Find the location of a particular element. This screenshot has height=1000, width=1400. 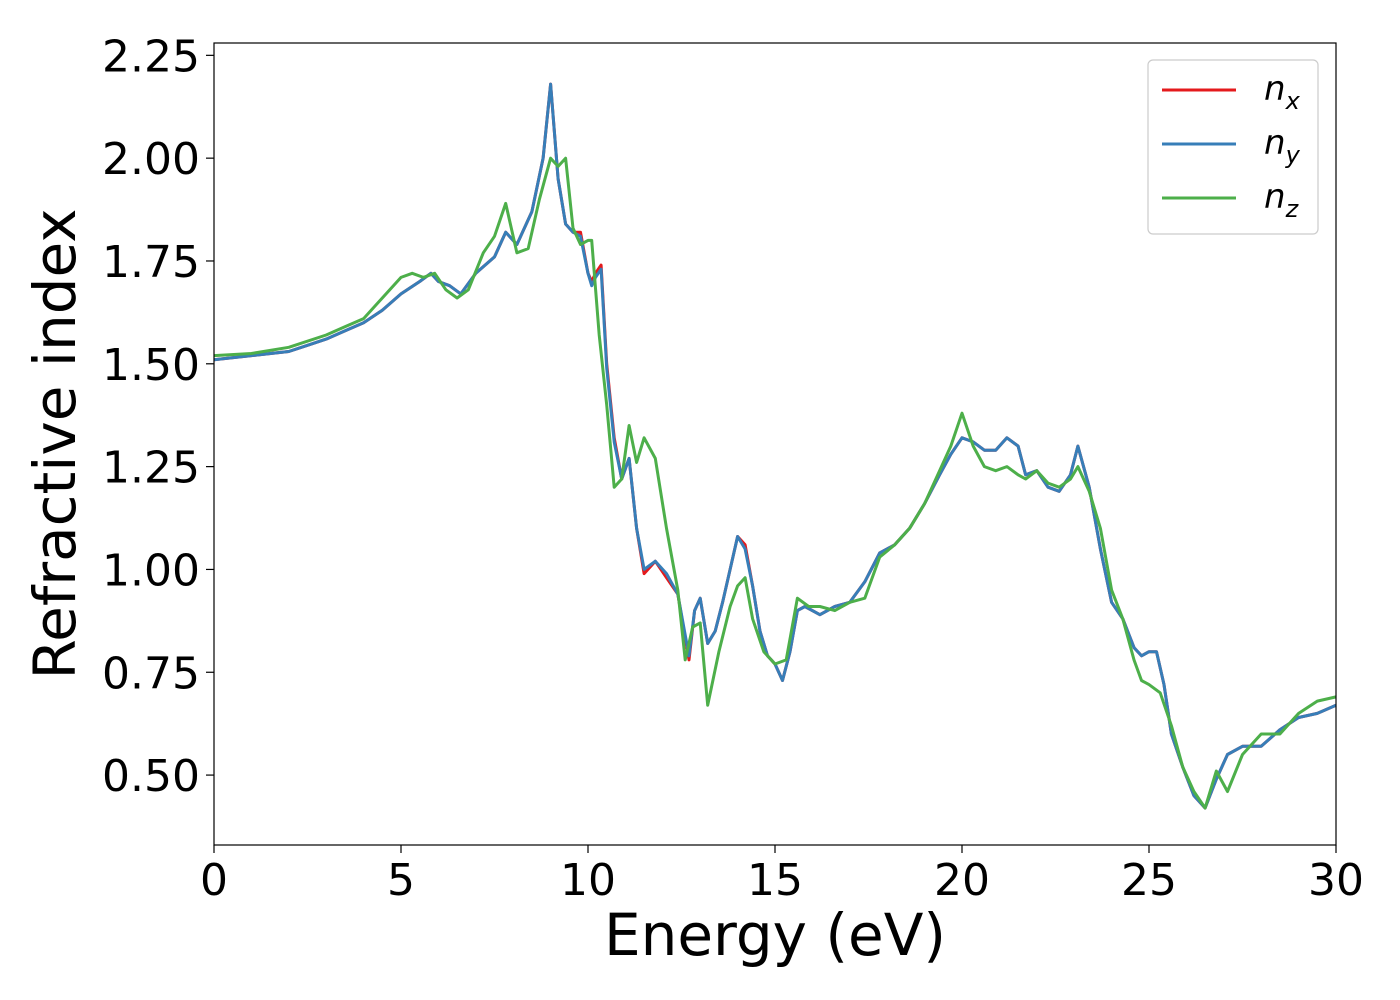

y-tick-label: 0.75 is located at coordinates (151, 673).